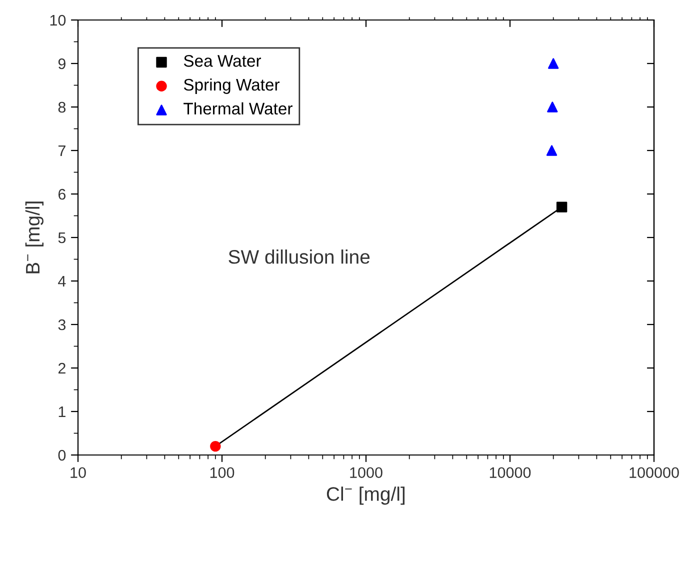 This screenshot has height=562, width=687. What do you see at coordinates (62, 455) in the screenshot?
I see `y-tick-label: 0` at bounding box center [62, 455].